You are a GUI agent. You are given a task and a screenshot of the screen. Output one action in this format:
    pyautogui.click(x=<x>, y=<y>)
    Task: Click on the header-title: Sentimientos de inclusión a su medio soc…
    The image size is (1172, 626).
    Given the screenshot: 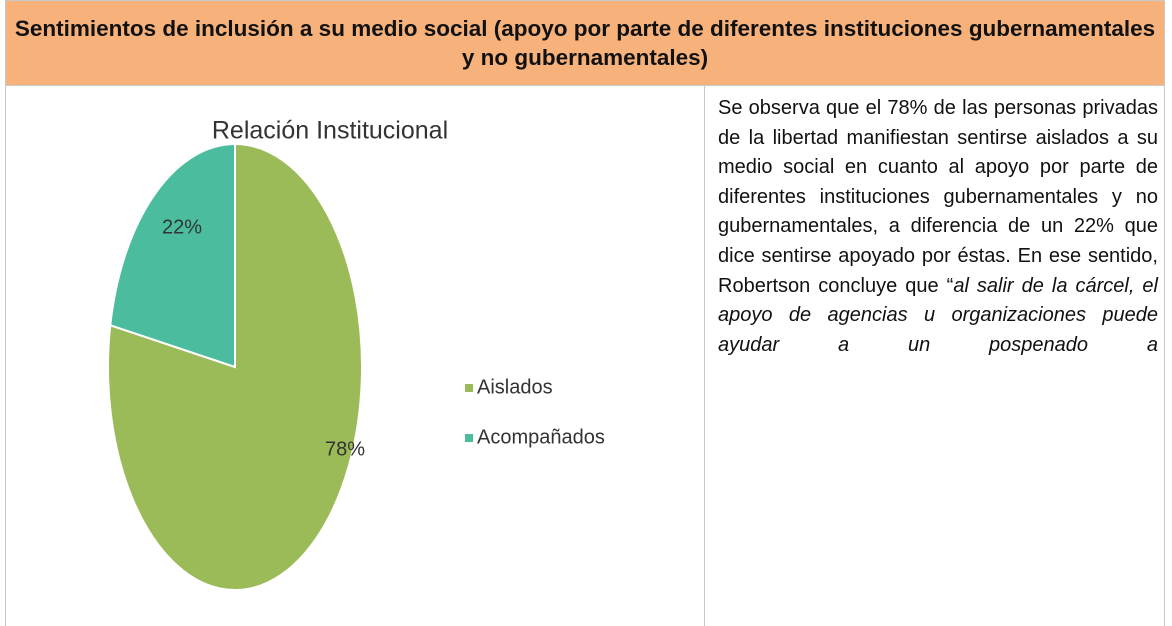 What is the action you would take?
    pyautogui.click(x=585, y=43)
    